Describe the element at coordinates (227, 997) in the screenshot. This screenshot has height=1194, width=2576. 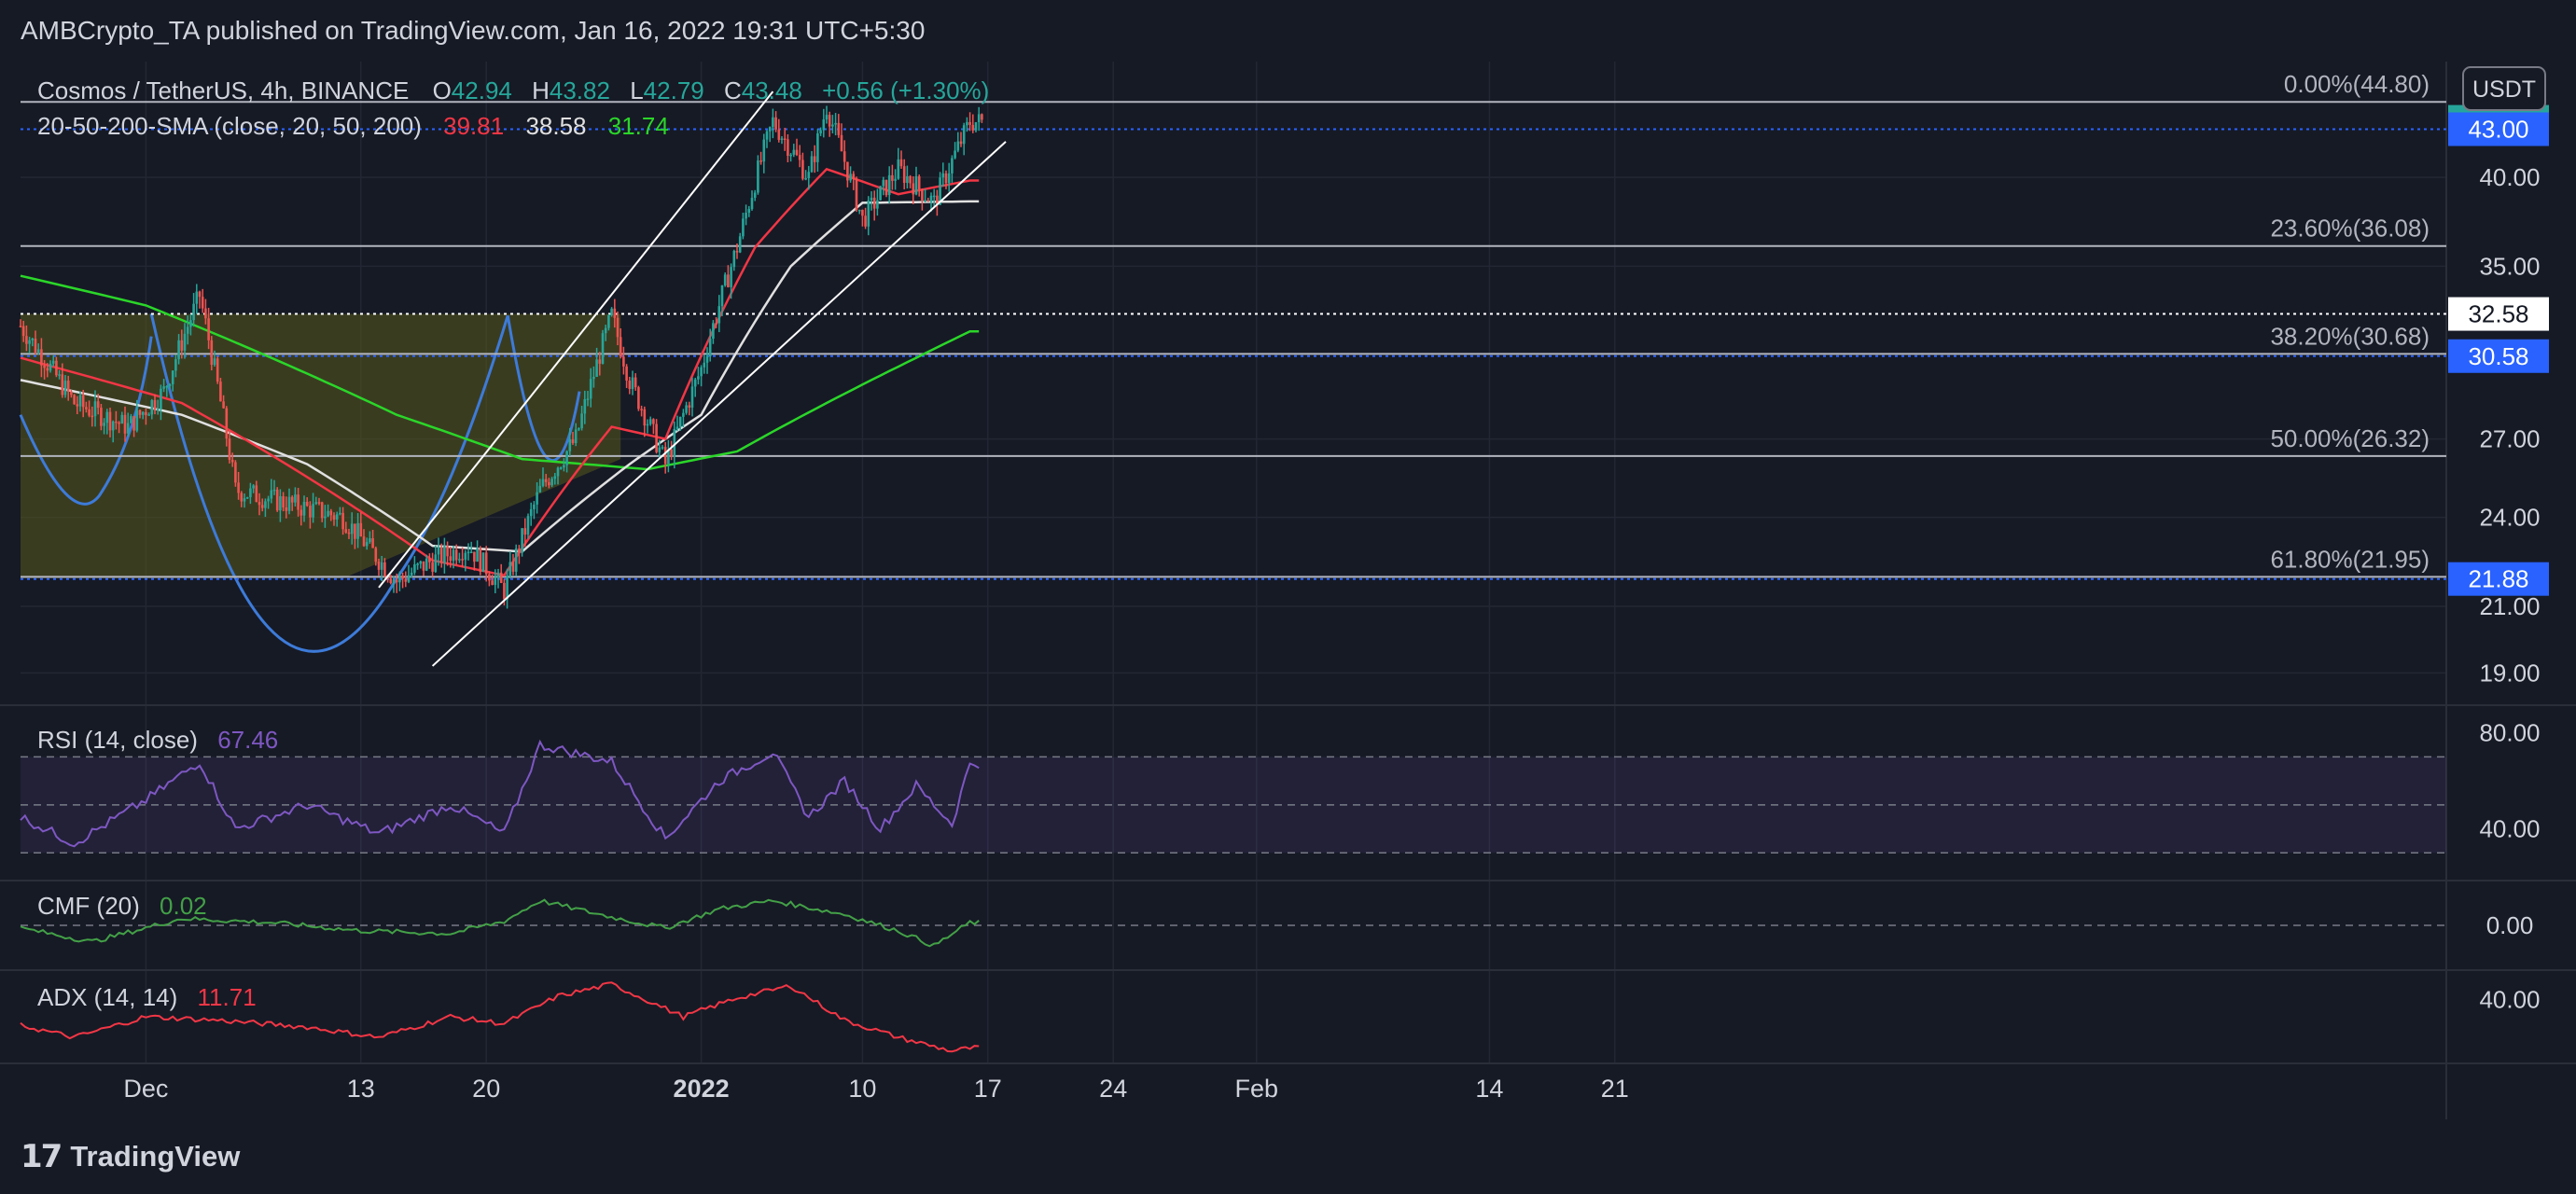
I see `adx-value: 11.71` at that location.